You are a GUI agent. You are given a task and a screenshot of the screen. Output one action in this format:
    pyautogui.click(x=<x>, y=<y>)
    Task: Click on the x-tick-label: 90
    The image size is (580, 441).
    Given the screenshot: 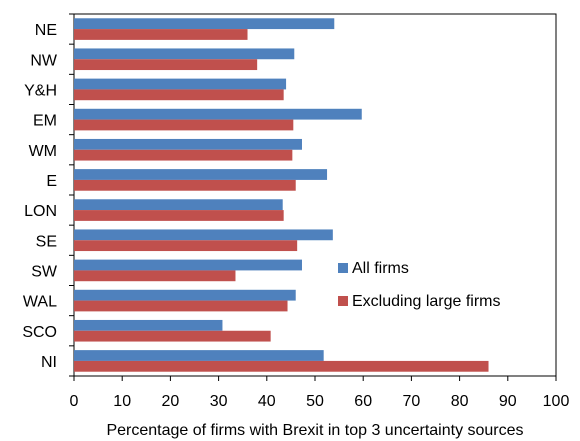 What is the action you would take?
    pyautogui.click(x=508, y=401)
    